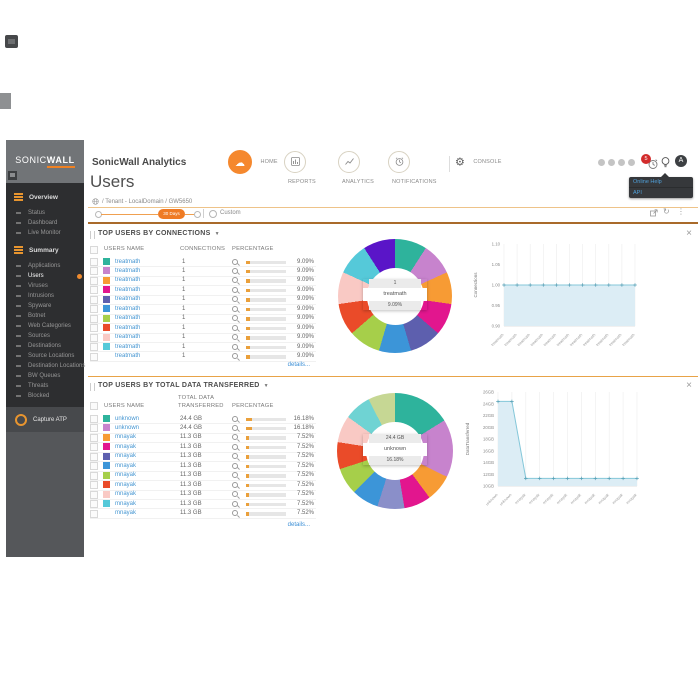 The height and width of the screenshot is (700, 700). What do you see at coordinates (654, 214) in the screenshot?
I see `export-icon` at bounding box center [654, 214].